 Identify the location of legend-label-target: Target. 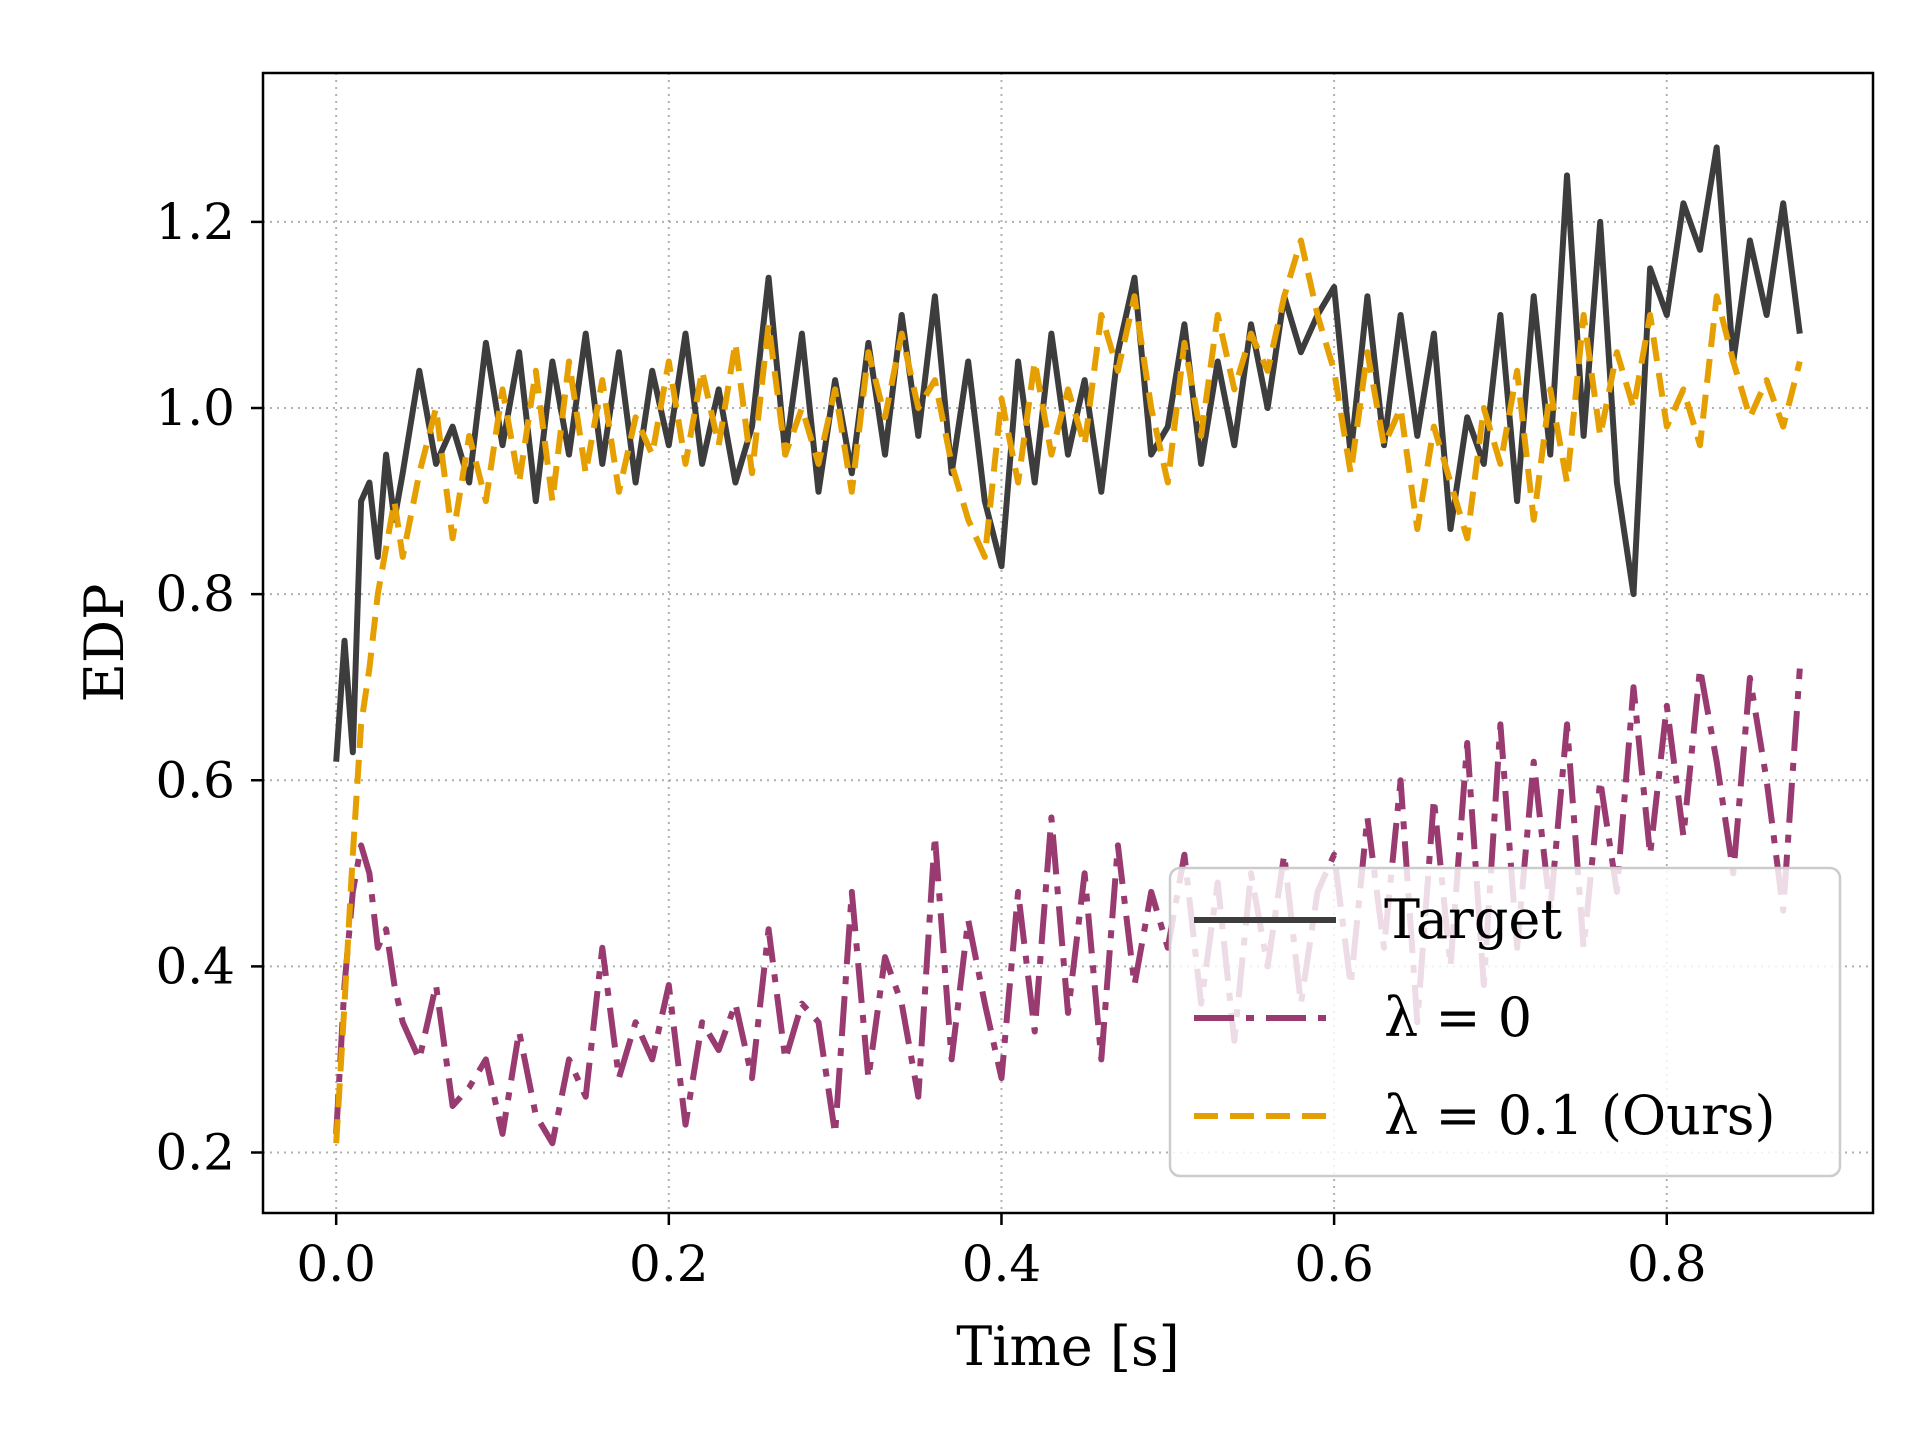
(1473, 919).